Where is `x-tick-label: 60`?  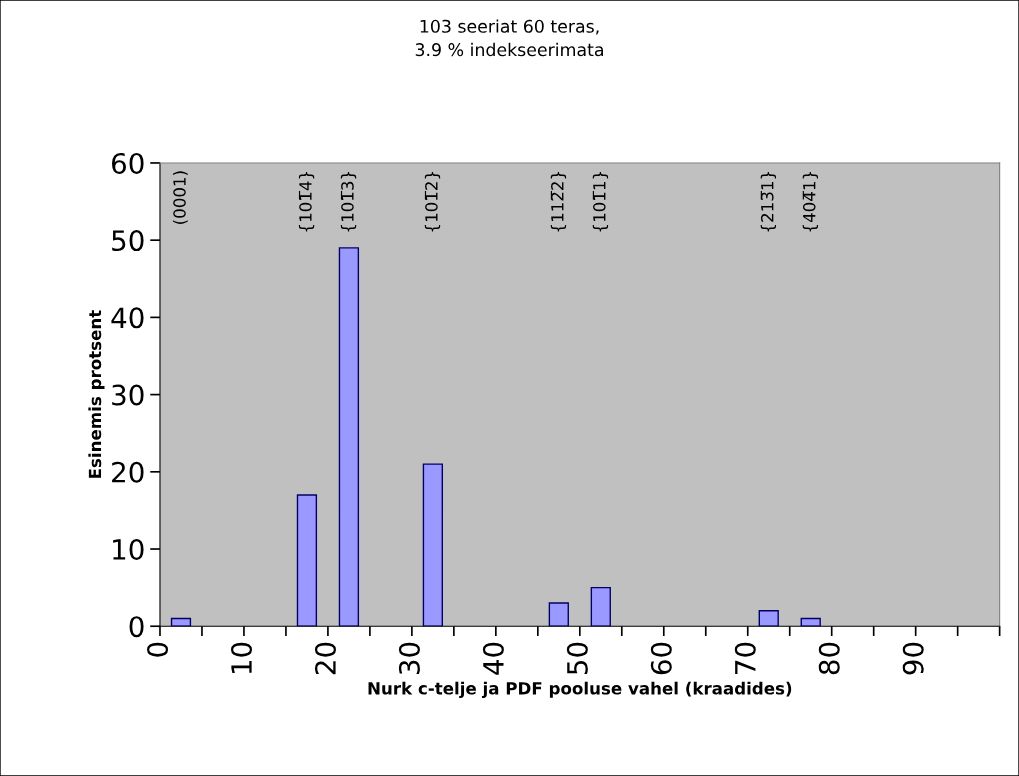 x-tick-label: 60 is located at coordinates (661, 658).